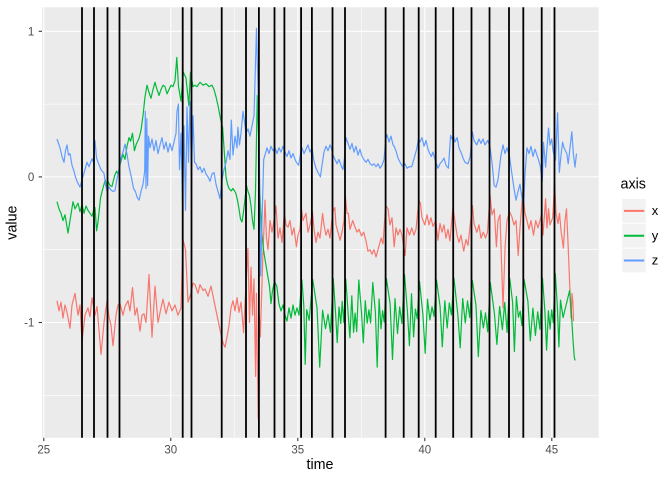 The width and height of the screenshot is (672, 485). I want to click on svg-text: time, so click(319, 465).